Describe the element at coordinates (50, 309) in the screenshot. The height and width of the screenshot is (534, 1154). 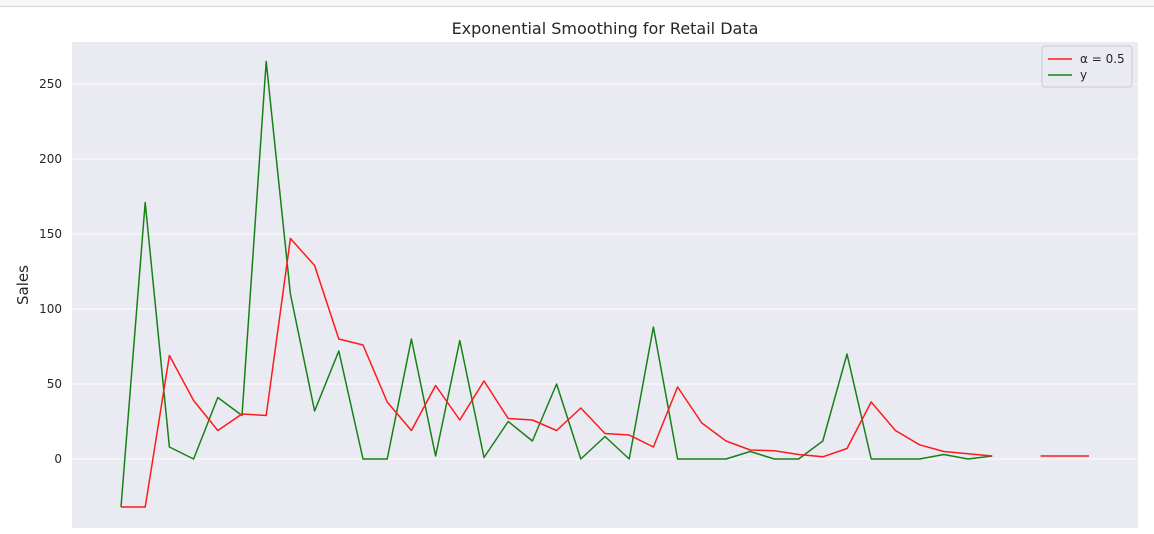
I see `y-tick-label: 100` at that location.